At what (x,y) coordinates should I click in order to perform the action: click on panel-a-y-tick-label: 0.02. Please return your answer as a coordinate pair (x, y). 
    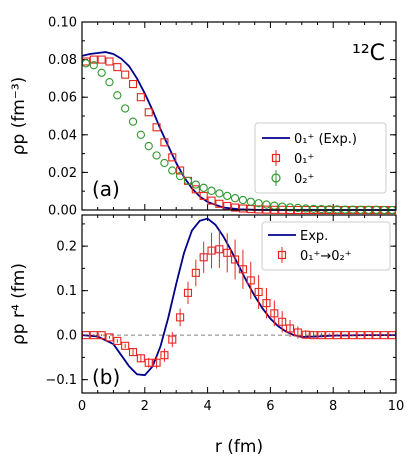
    Looking at the image, I should click on (62, 173).